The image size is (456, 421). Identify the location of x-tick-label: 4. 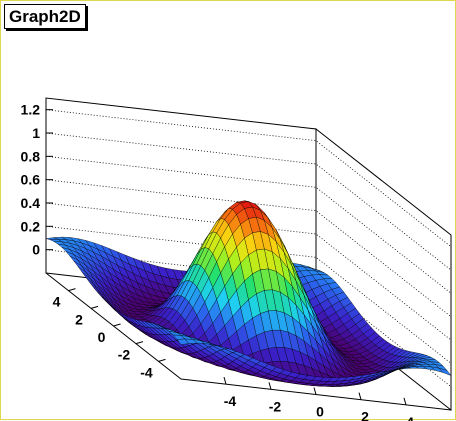
(410, 417).